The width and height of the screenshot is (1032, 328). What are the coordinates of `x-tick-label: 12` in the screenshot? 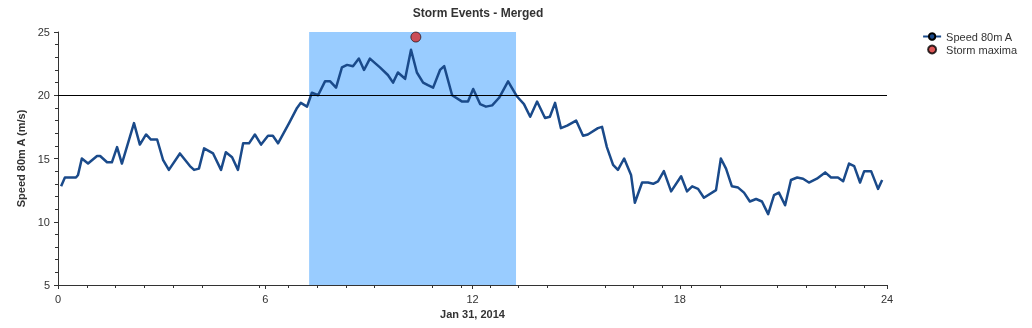 It's located at (472, 298).